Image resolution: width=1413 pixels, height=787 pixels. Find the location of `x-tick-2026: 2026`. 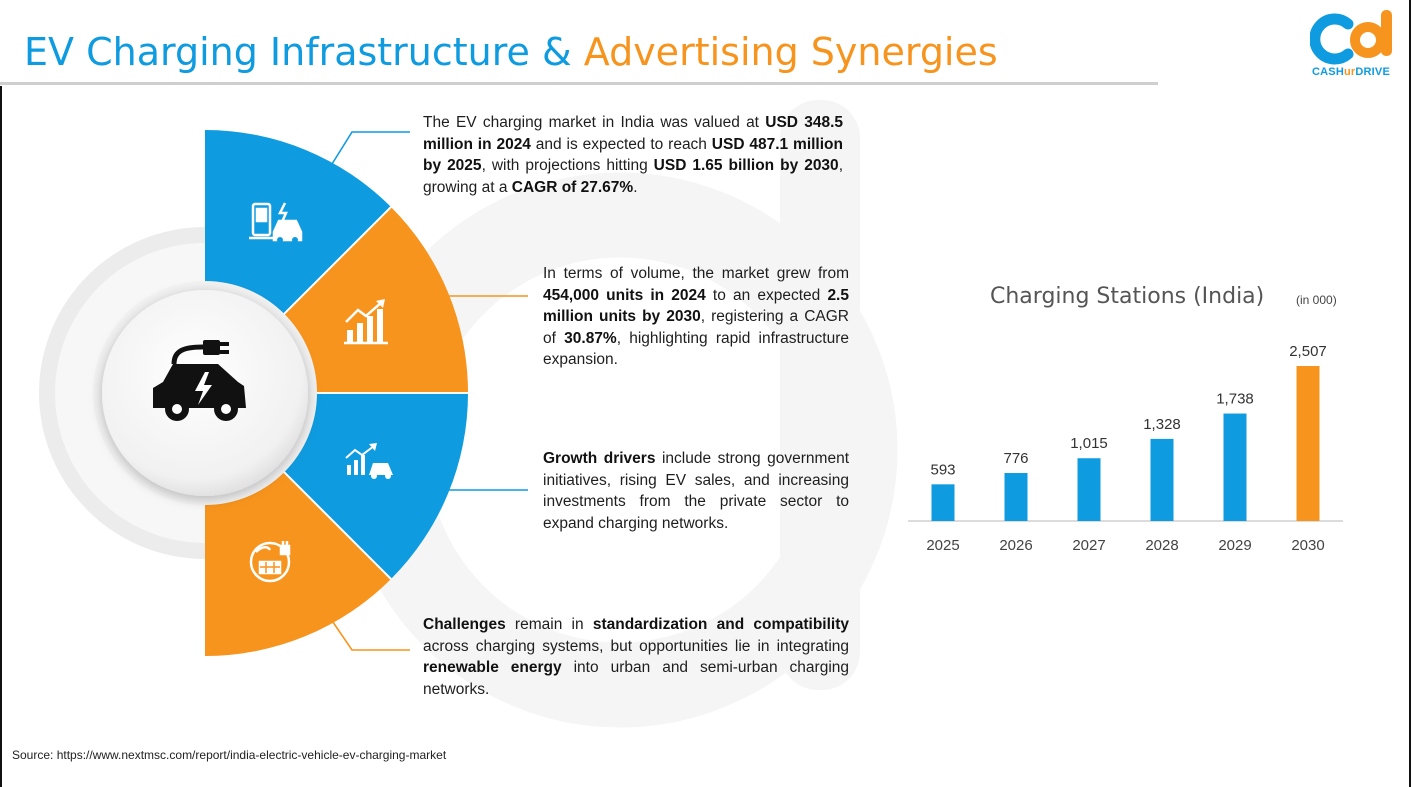

x-tick-2026: 2026 is located at coordinates (1015, 545).